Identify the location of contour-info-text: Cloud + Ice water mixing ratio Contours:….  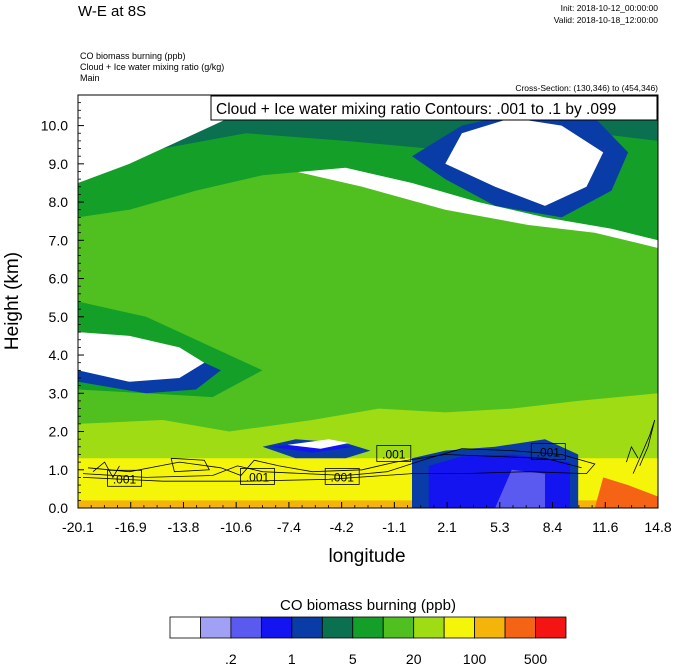
(416, 109).